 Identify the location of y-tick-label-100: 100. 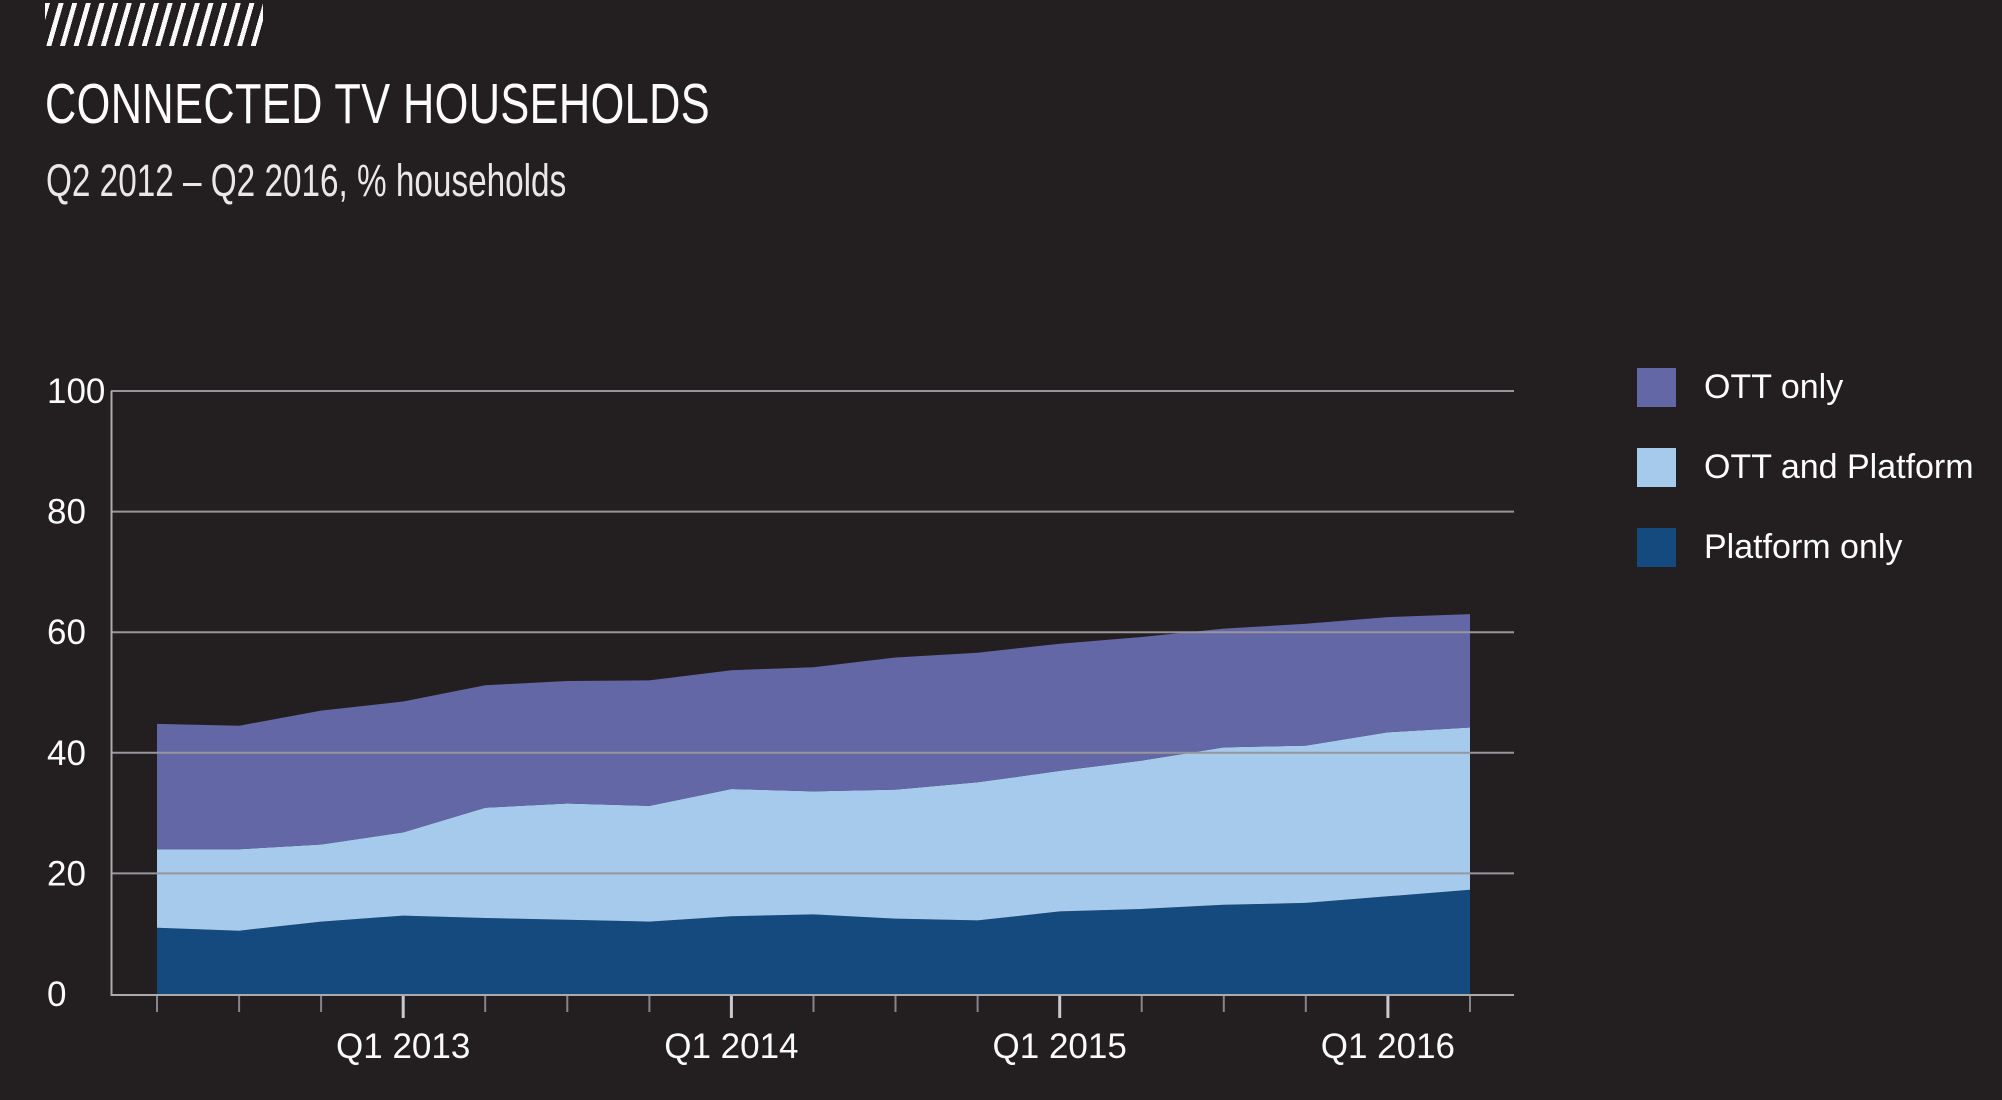
(76, 391).